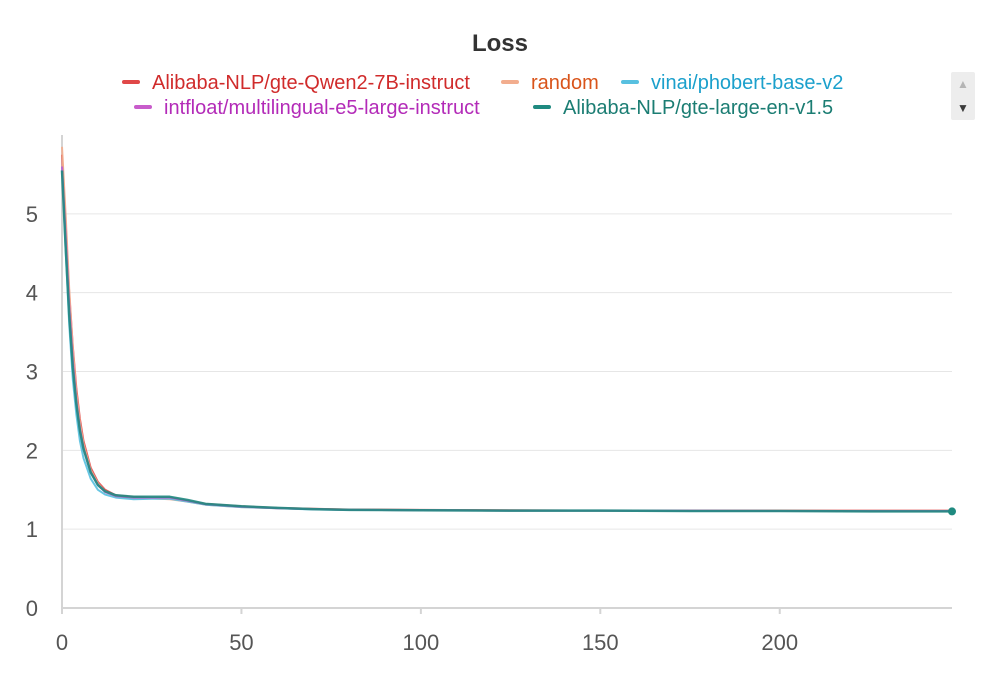 This screenshot has width=1000, height=683. I want to click on end-markers, so click(952, 511).